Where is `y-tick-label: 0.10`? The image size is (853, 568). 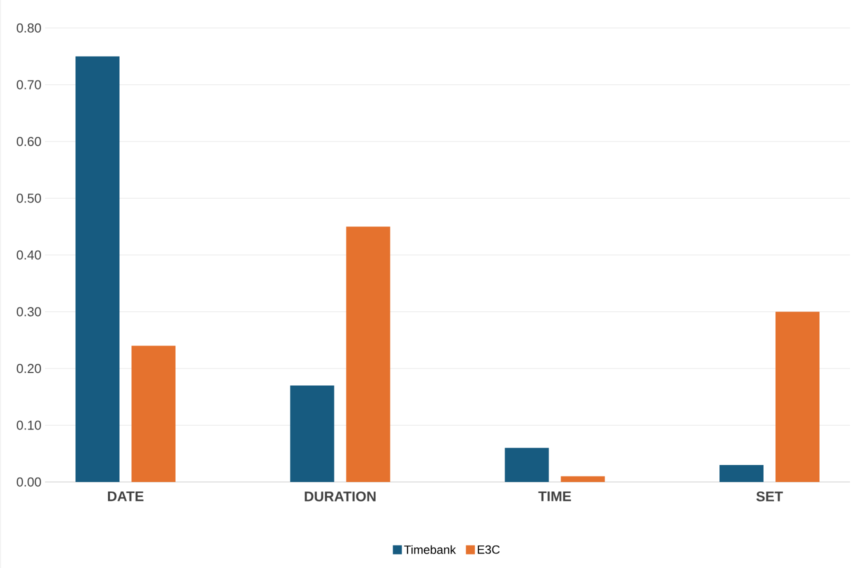 y-tick-label: 0.10 is located at coordinates (28, 425).